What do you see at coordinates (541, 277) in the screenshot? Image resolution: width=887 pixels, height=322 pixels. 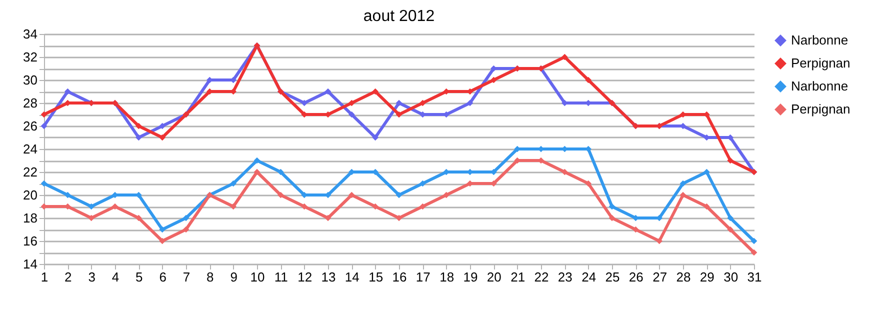 I see `x-tick-label: 22` at bounding box center [541, 277].